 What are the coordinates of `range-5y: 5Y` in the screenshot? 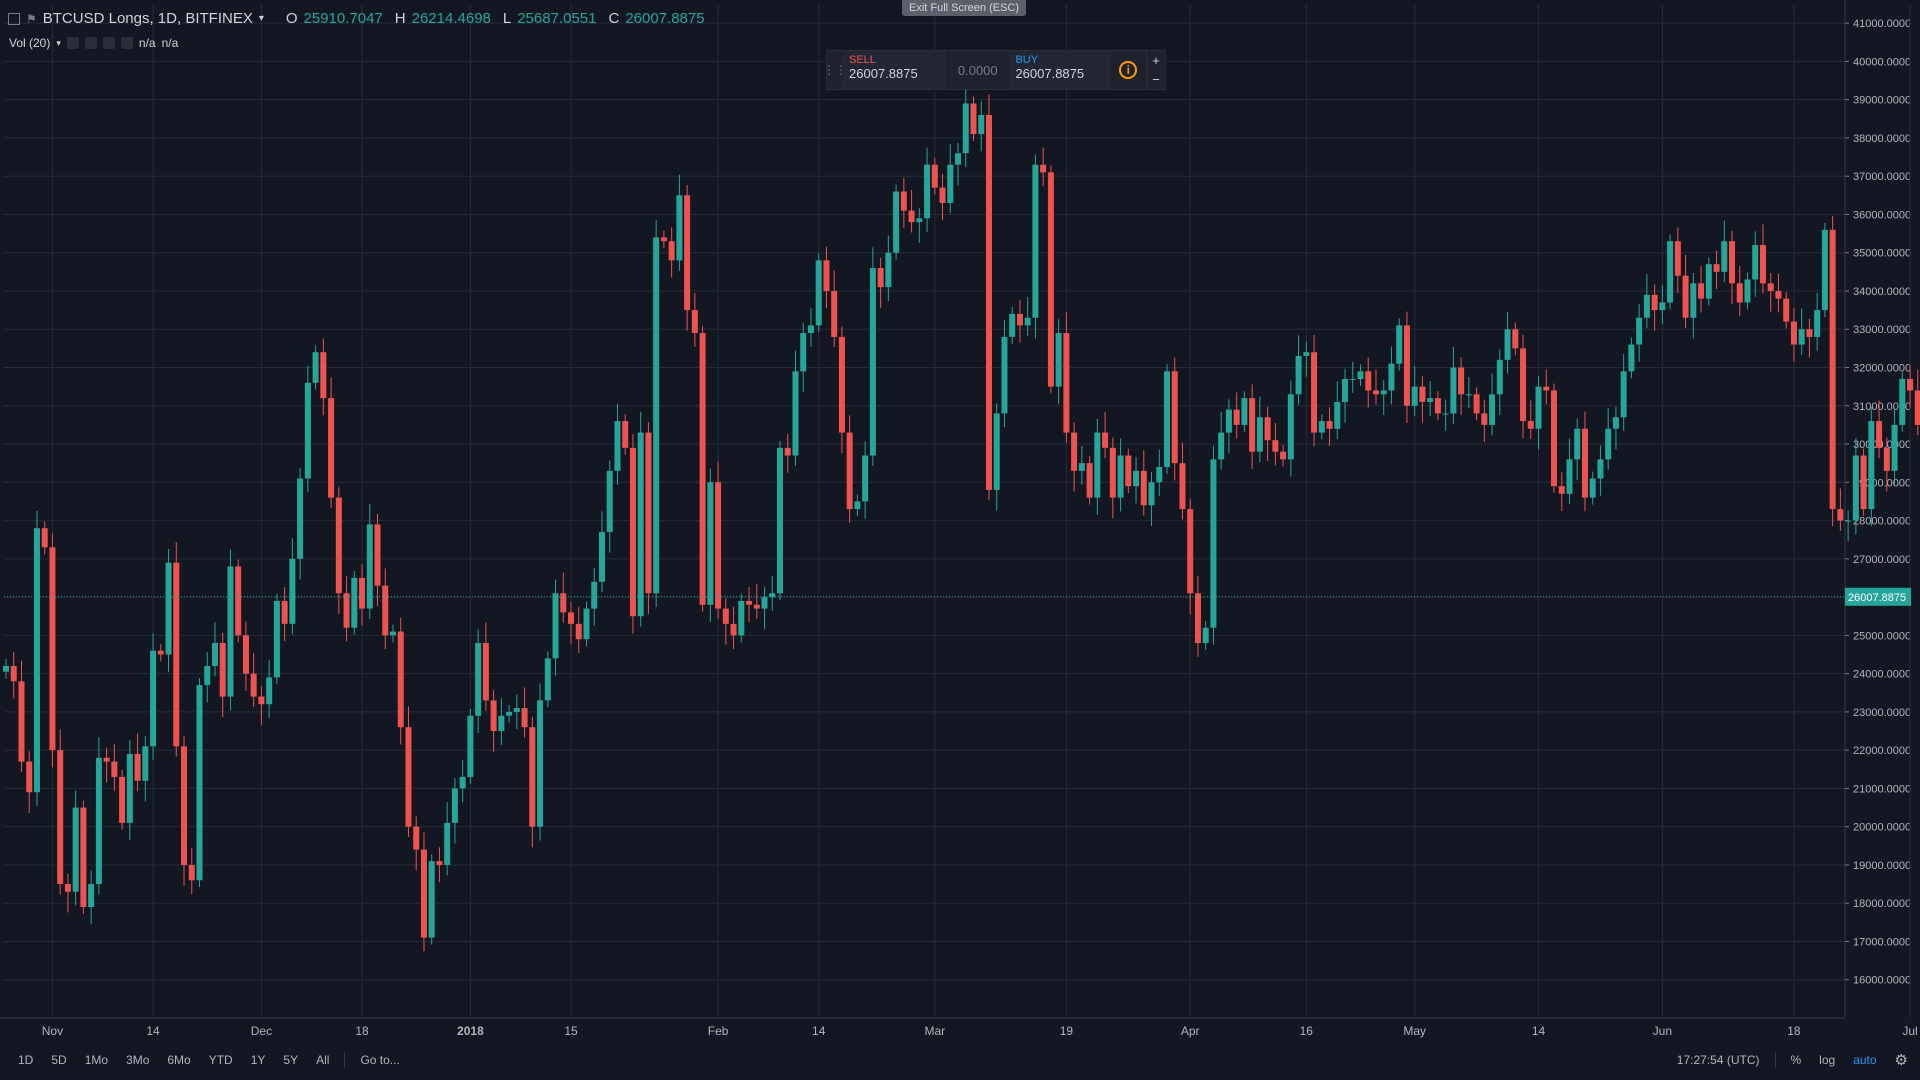 It's located at (291, 1060).